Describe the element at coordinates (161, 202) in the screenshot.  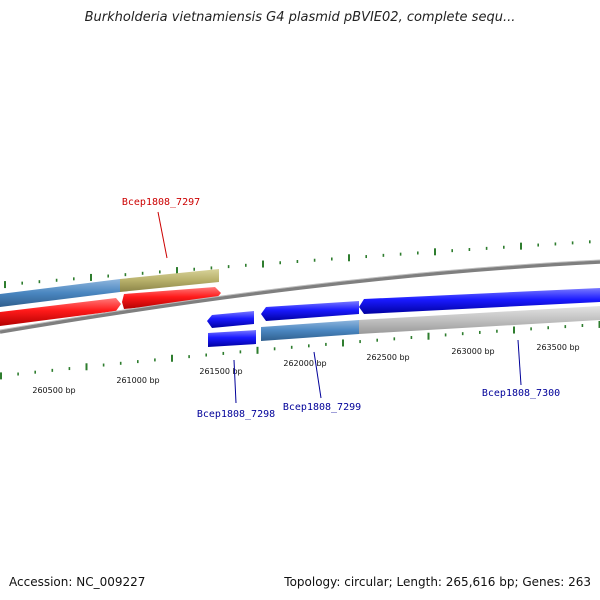
I see `gene-label-bcep1808-7297: Bcep1808_7297` at that location.